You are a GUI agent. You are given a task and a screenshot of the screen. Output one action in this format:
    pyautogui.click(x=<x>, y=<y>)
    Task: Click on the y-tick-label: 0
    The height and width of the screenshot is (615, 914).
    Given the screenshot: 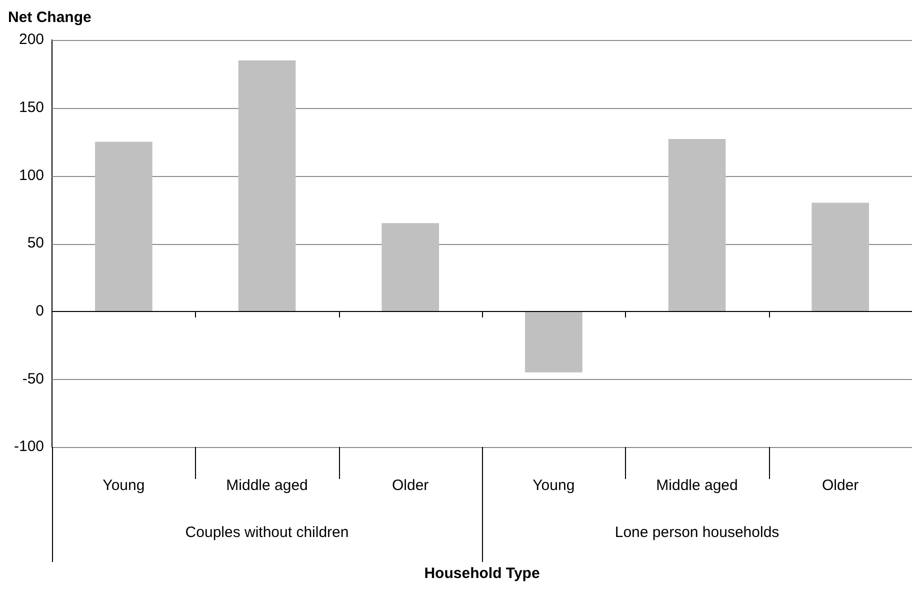 What is the action you would take?
    pyautogui.click(x=40, y=311)
    